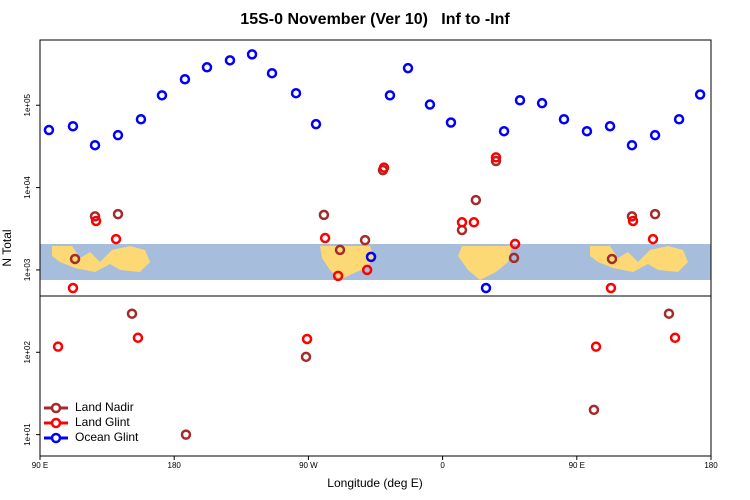  What do you see at coordinates (27, 269) in the screenshot?
I see `y-tick-label: 1e+03` at bounding box center [27, 269].